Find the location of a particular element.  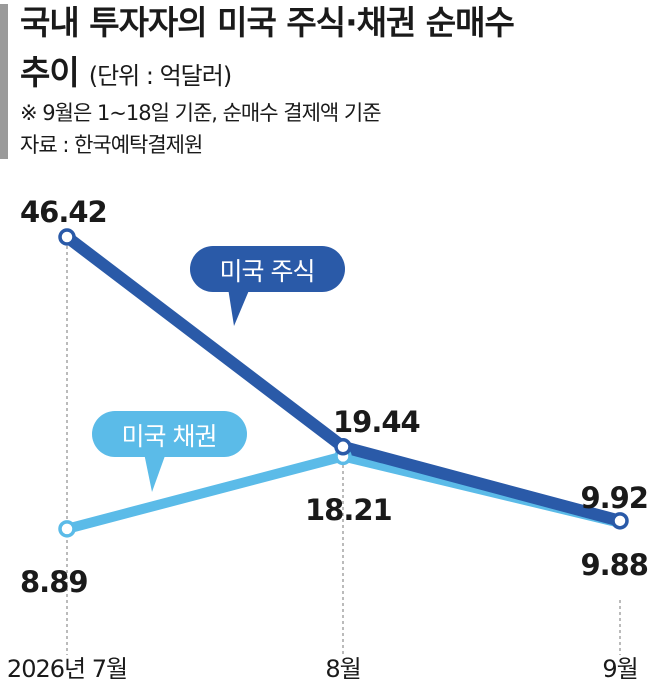

bond-series-name: 미국 채권 is located at coordinates (169, 436).